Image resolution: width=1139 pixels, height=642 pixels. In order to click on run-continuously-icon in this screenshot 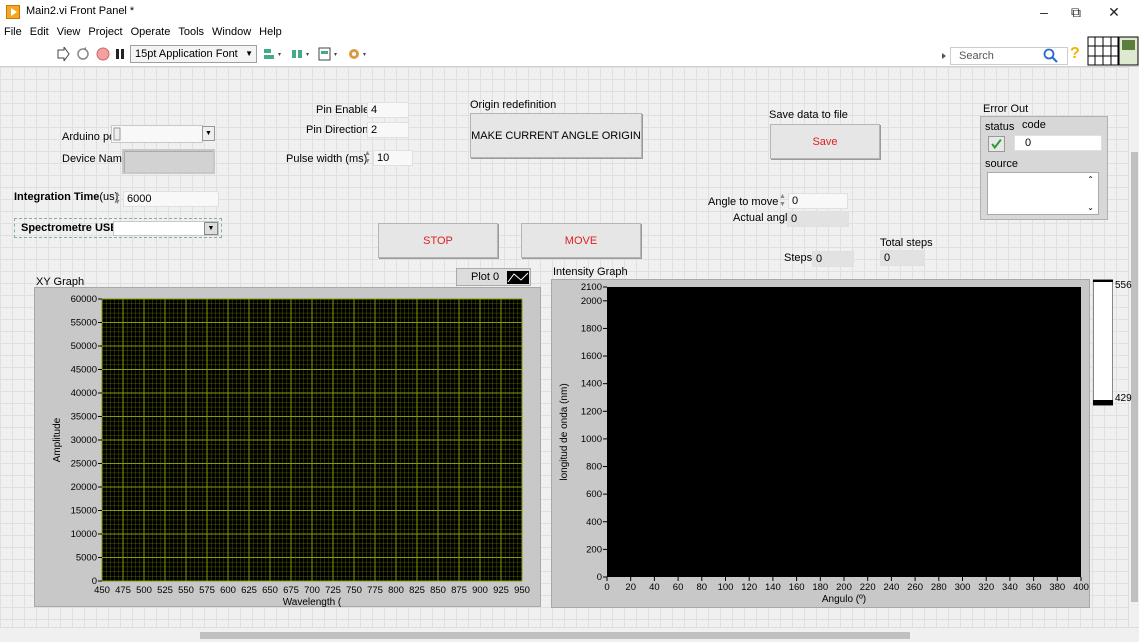, I will do `click(83, 54)`.